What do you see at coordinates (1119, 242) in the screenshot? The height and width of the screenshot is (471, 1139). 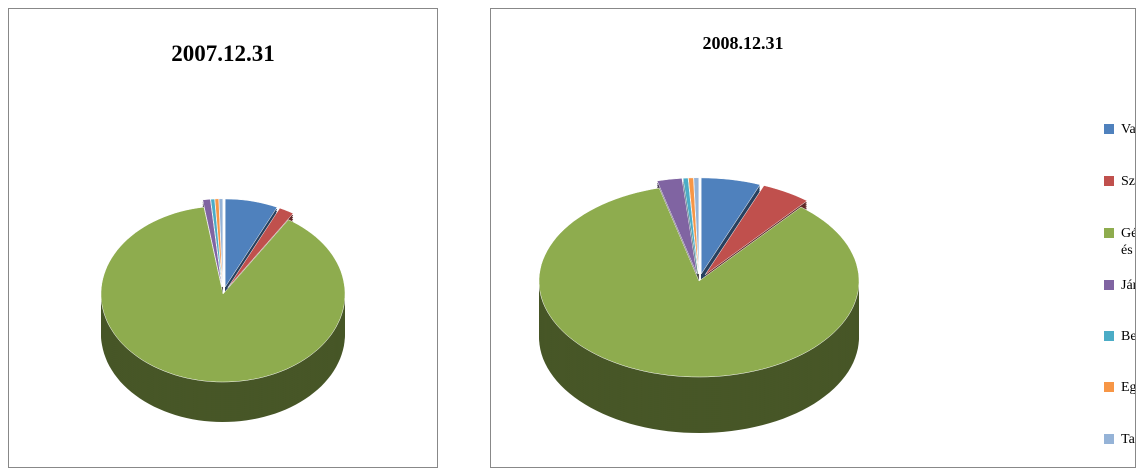 I see `legend-item: Gépek, berendezések és felszerelések` at bounding box center [1119, 242].